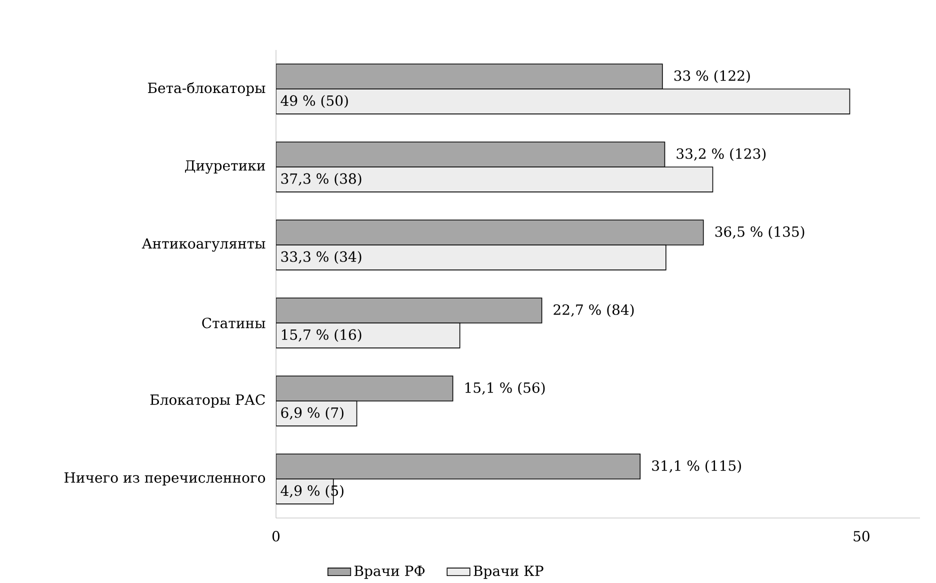 Image resolution: width=936 pixels, height=583 pixels. Describe the element at coordinates (314, 101) in the screenshot. I see `data-label: 49 % (50)` at that location.